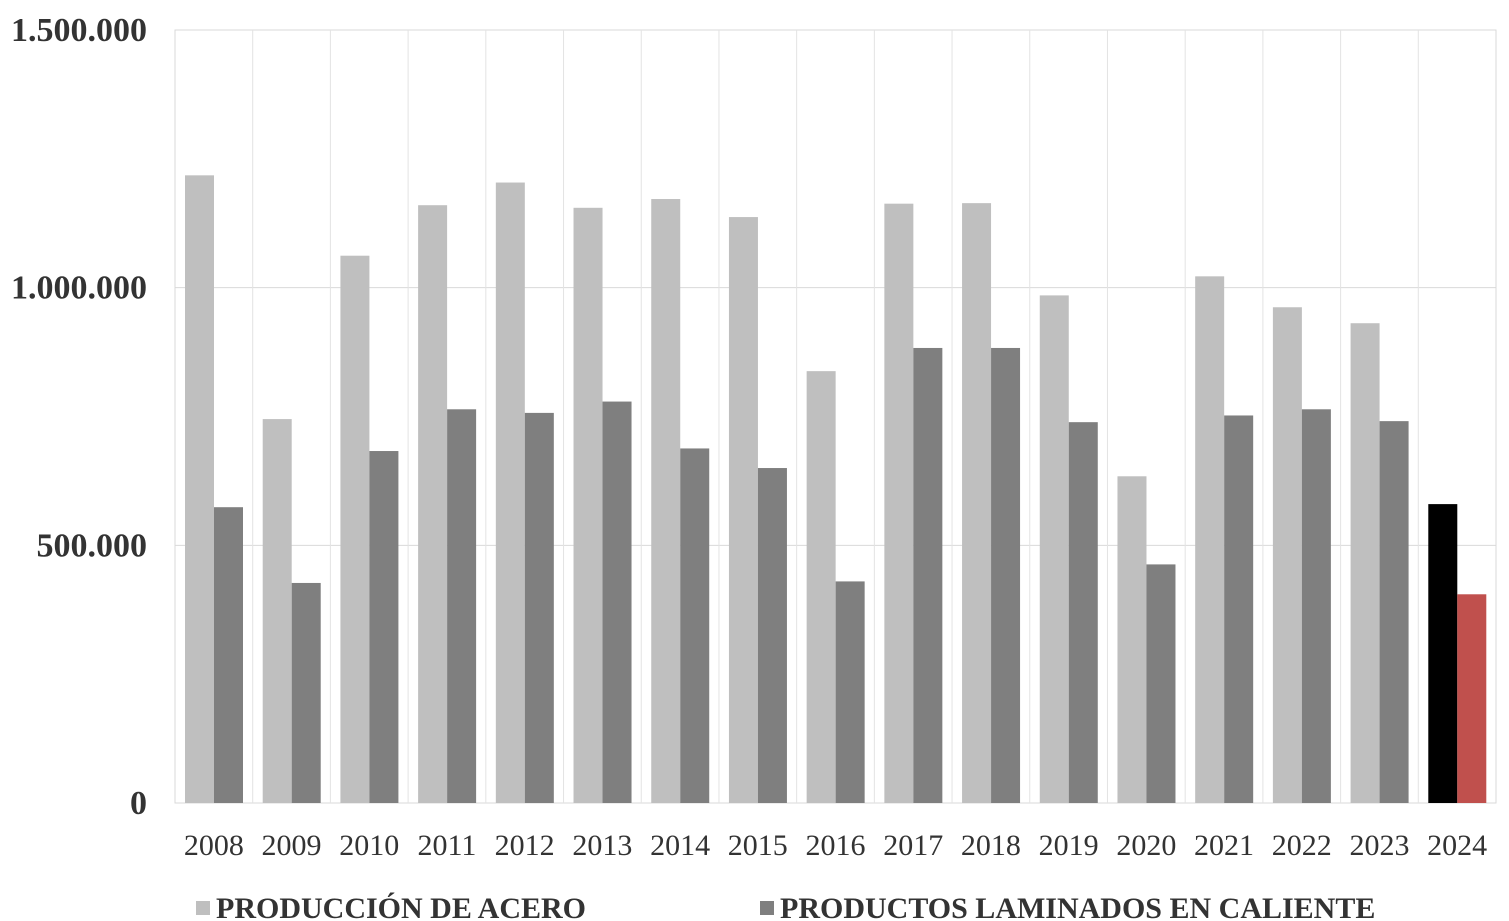 Image resolution: width=1509 pixels, height=921 pixels. I want to click on y-tick-label: 500.000, so click(92, 545).